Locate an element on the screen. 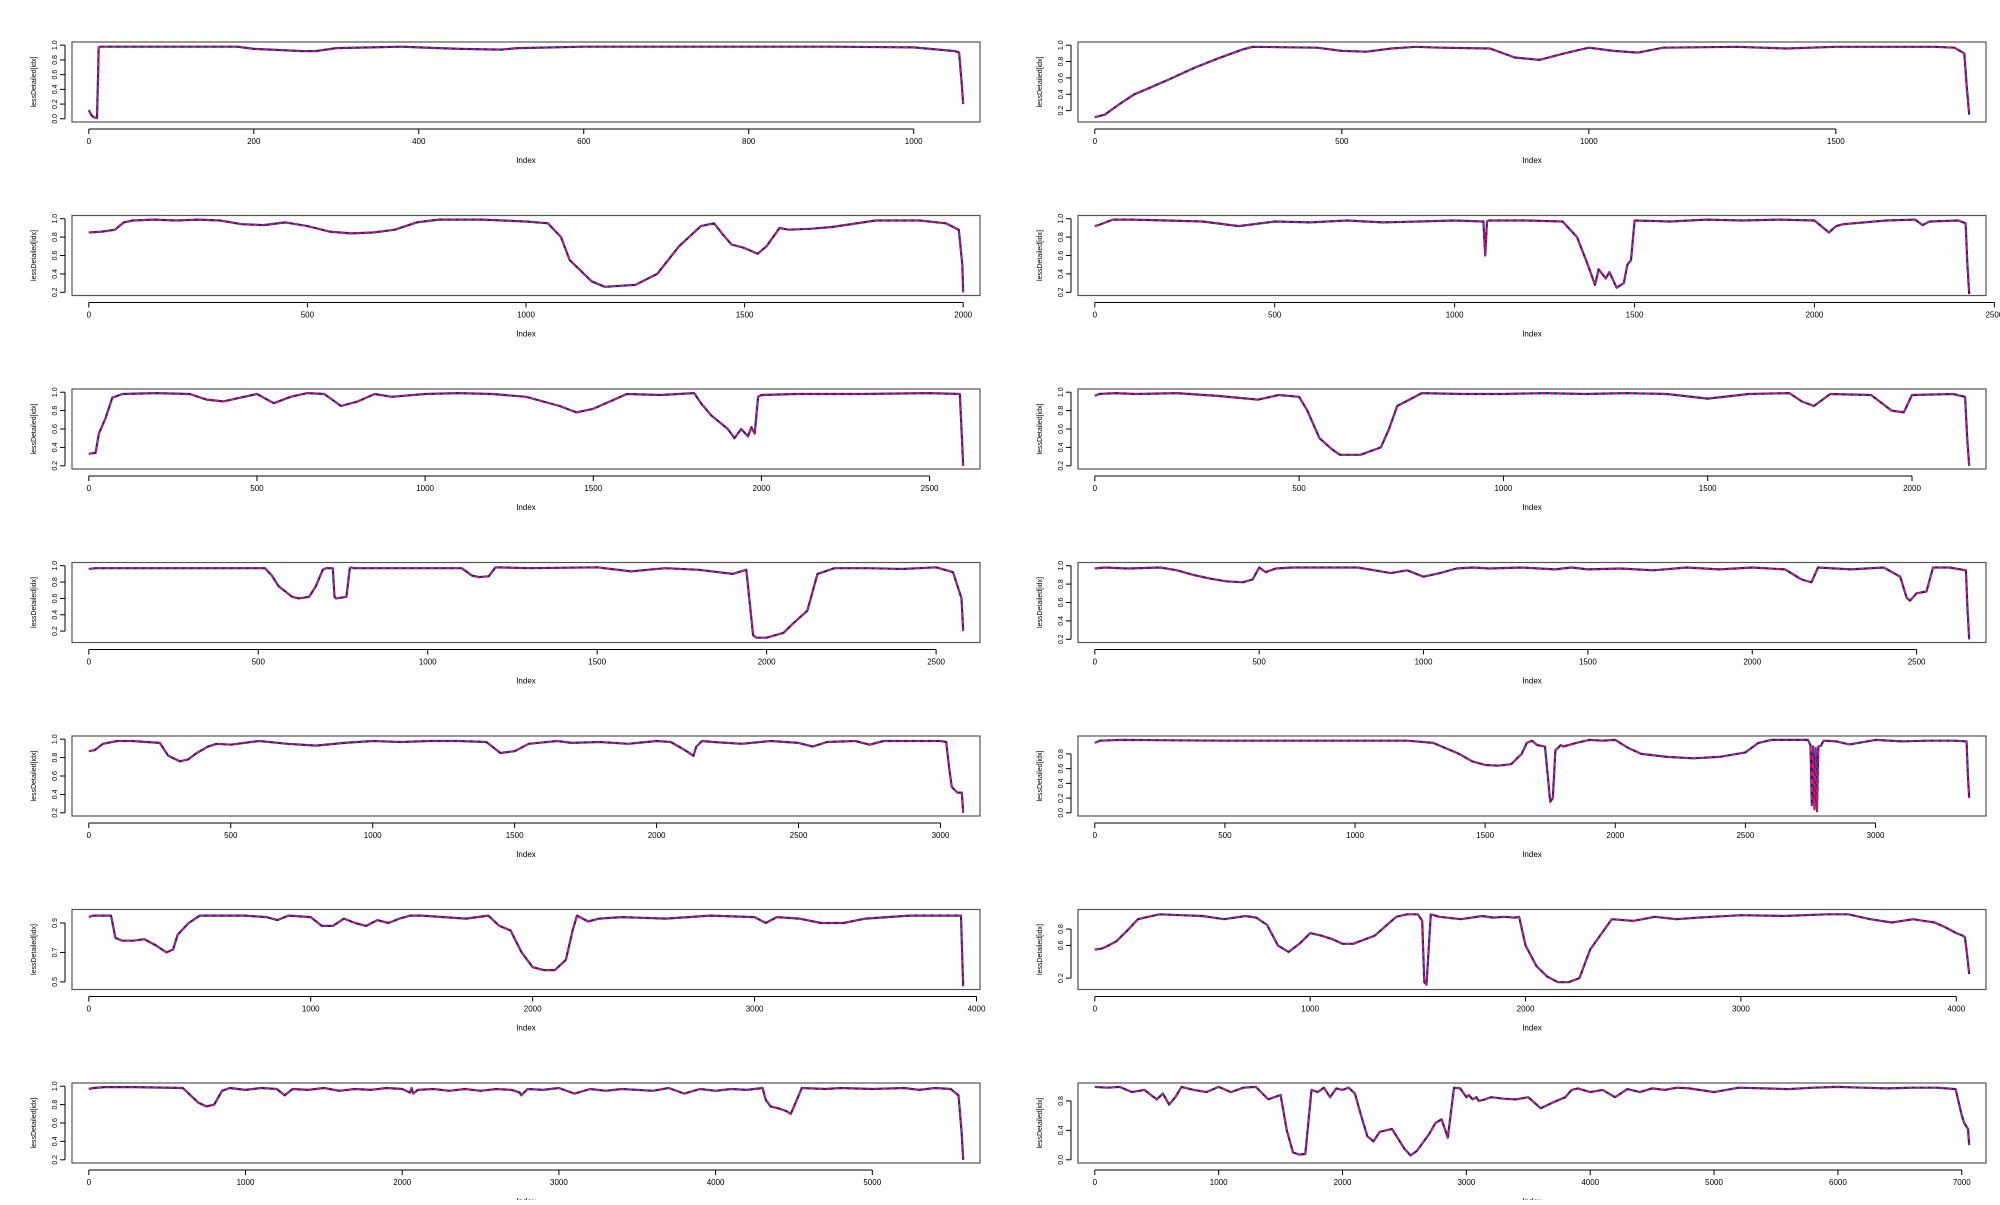  x-tick-label: 5000 is located at coordinates (1714, 1182).